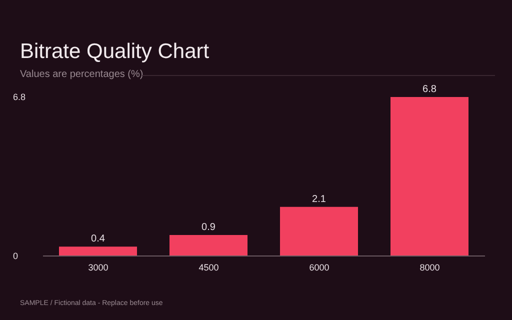 This screenshot has width=512, height=320. Describe the element at coordinates (208, 267) in the screenshot. I see `x-tick-label: 4500` at that location.